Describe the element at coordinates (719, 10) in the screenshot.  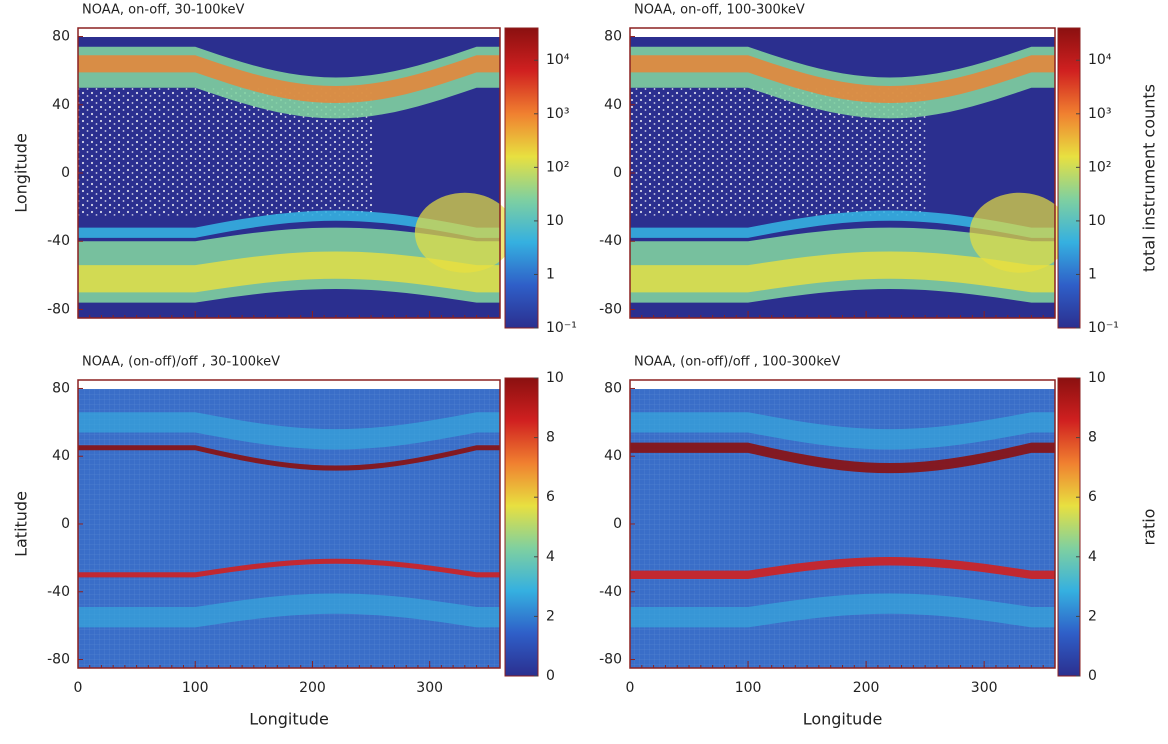
I see `plot-title: NOAA, on-off, 100-300keV` at that location.